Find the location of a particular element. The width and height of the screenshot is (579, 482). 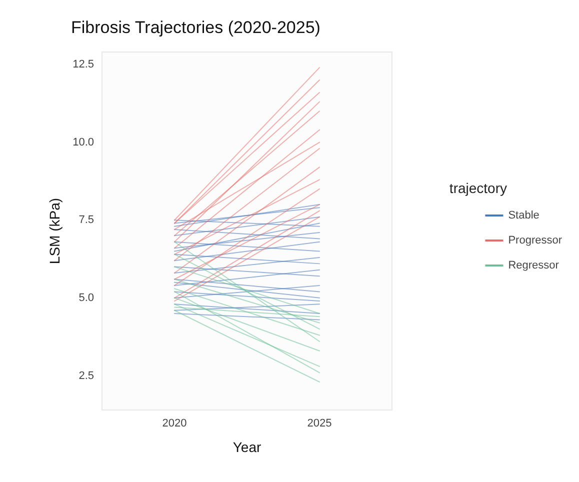

legend-label: Stable is located at coordinates (524, 216).